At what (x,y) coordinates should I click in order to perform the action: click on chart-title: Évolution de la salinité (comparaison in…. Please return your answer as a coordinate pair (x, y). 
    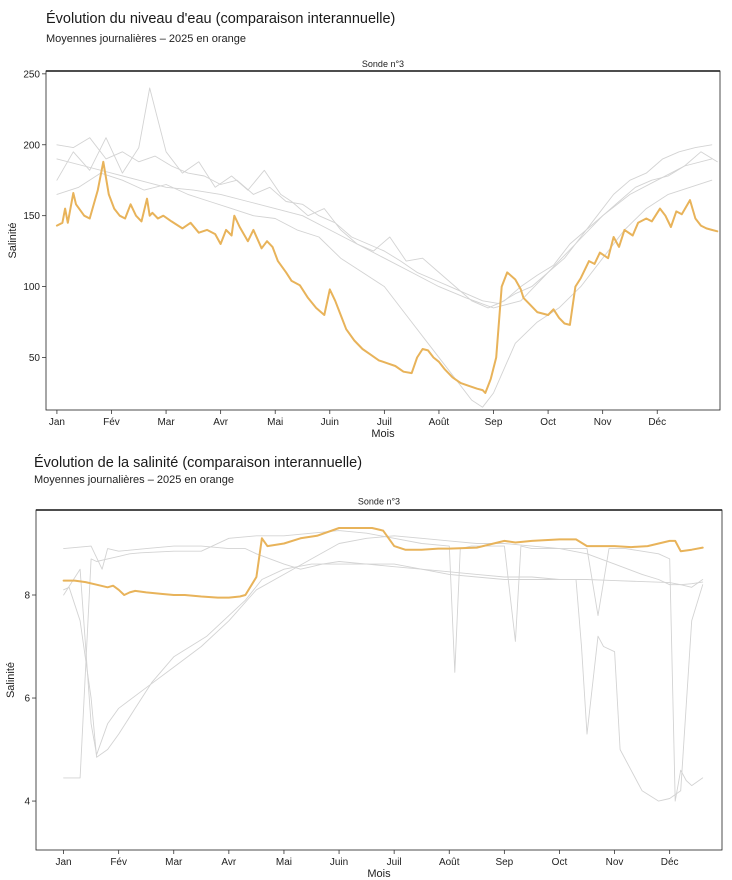
    Looking at the image, I should click on (198, 463).